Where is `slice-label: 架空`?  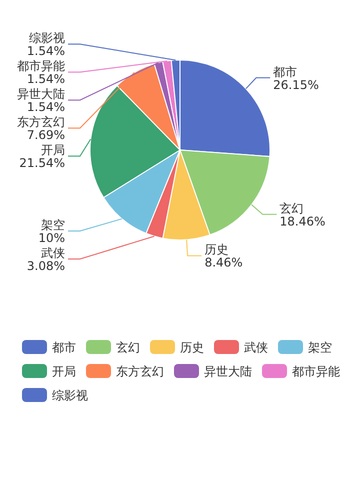
slice-label: 架空 is located at coordinates (53, 225).